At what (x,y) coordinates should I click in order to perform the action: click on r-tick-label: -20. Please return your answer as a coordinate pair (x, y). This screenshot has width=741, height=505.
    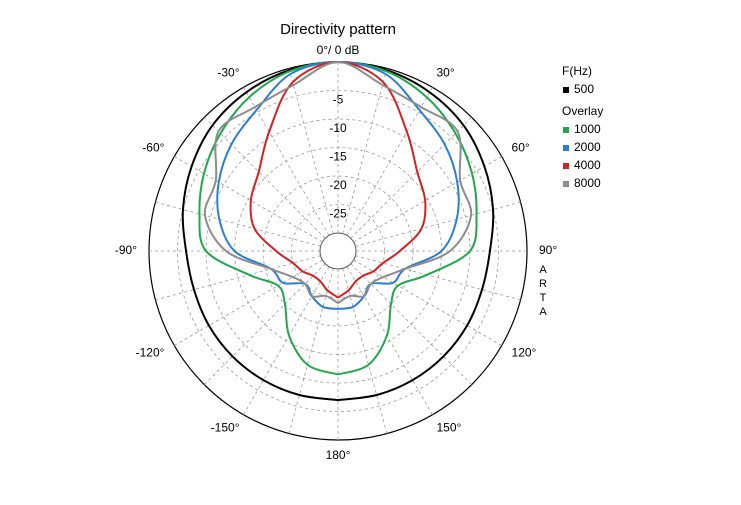
    Looking at the image, I should click on (338, 185).